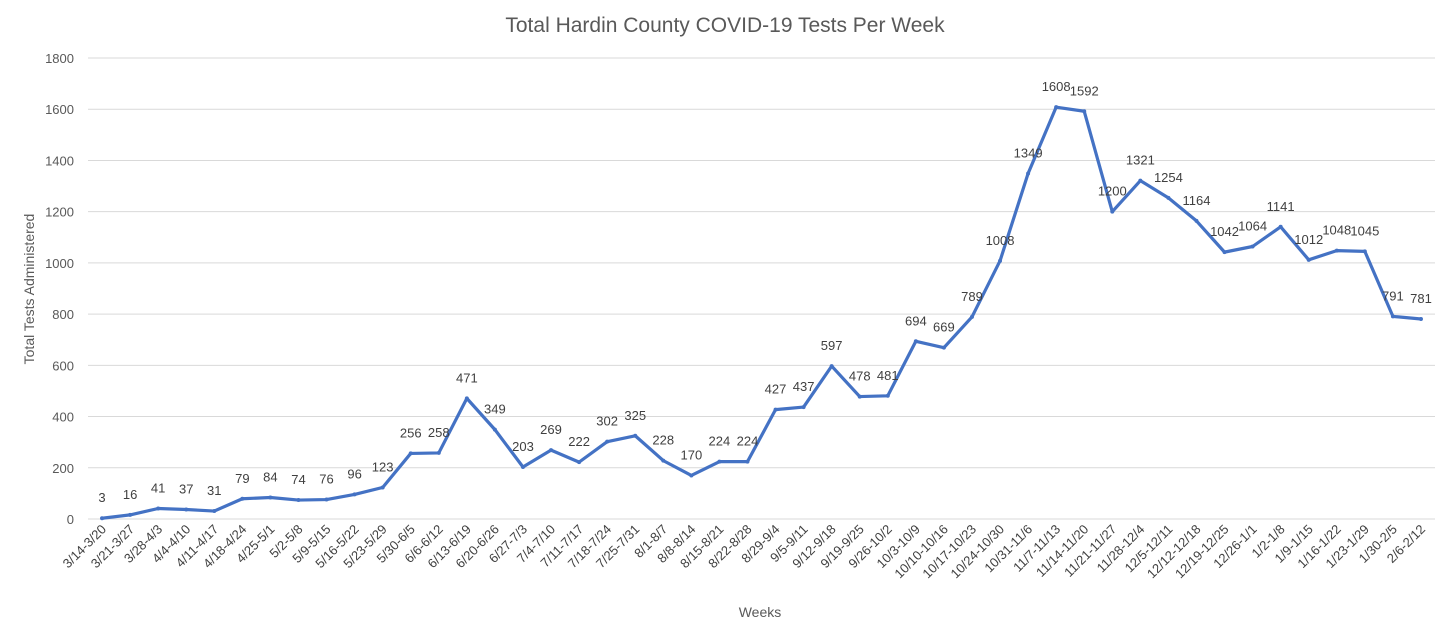 The height and width of the screenshot is (642, 1450). I want to click on data-label: 76, so click(326, 479).